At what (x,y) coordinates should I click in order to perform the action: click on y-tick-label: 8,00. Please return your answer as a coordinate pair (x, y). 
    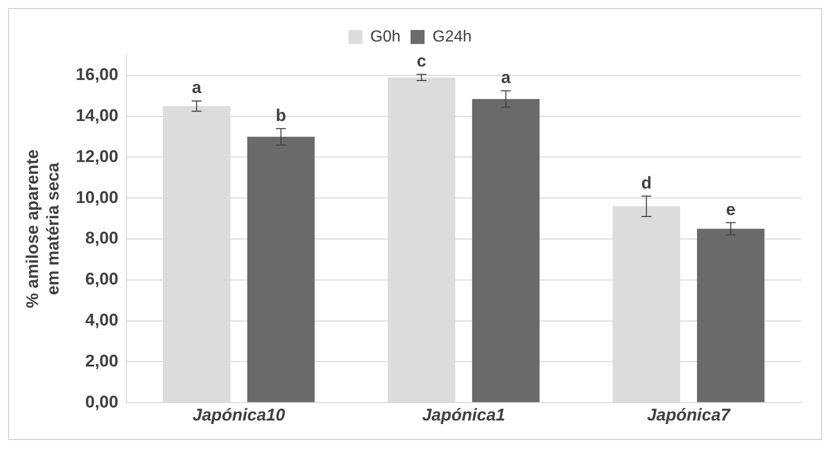
    Looking at the image, I should click on (101, 238).